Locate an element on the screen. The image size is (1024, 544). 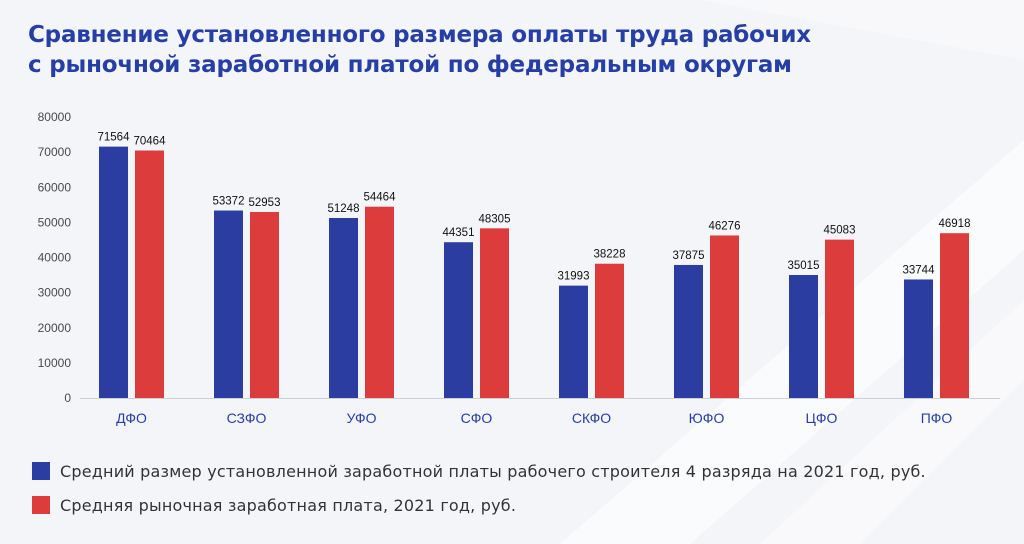
legend-swatch-blue is located at coordinates (41, 471).